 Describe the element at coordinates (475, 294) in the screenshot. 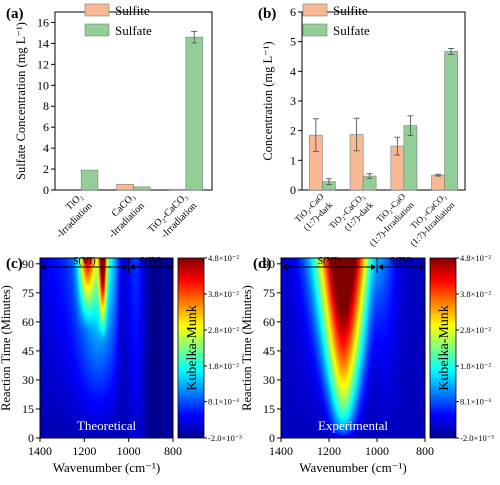

I see `colorbar-tick-label: 3.8×10⁻²` at that location.